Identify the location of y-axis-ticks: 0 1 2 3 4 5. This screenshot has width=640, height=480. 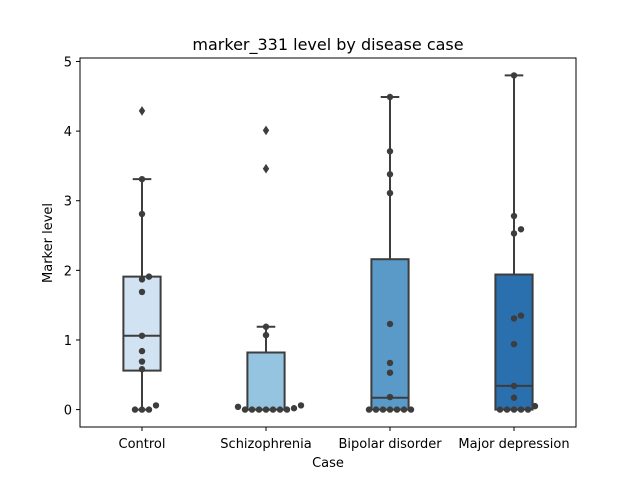
(72, 237).